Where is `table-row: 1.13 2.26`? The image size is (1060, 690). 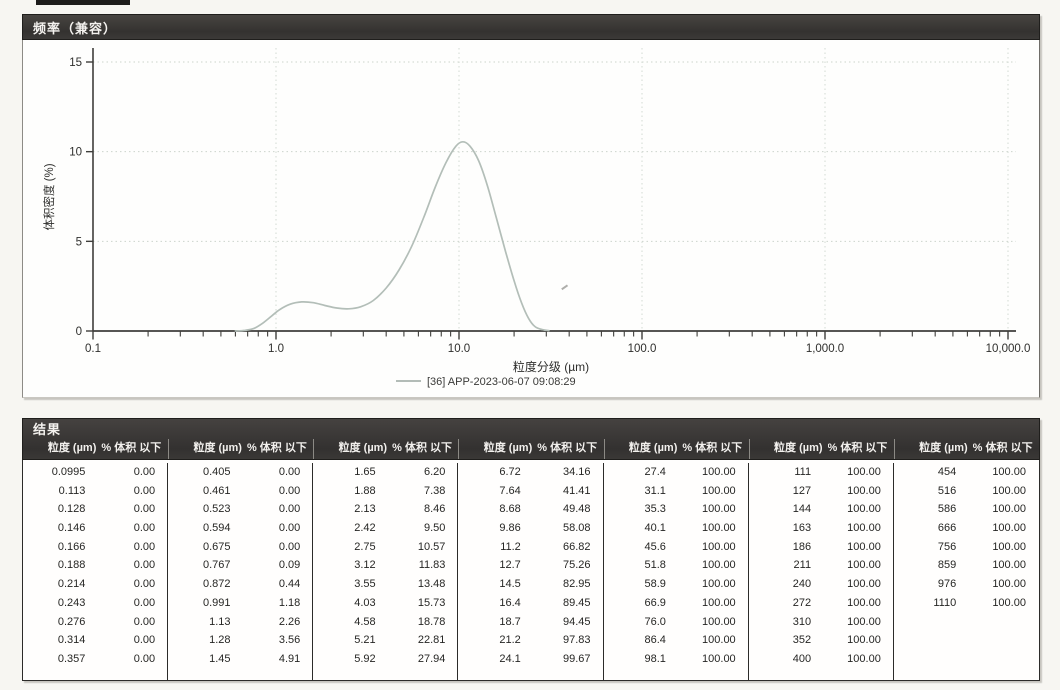
table-row: 1.13 2.26 is located at coordinates (240, 622).